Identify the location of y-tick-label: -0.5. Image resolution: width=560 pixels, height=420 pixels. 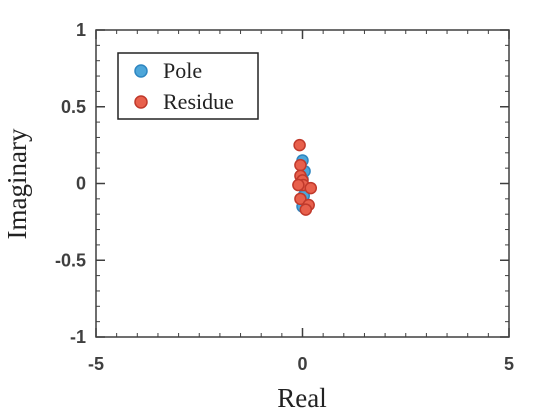
(70, 260).